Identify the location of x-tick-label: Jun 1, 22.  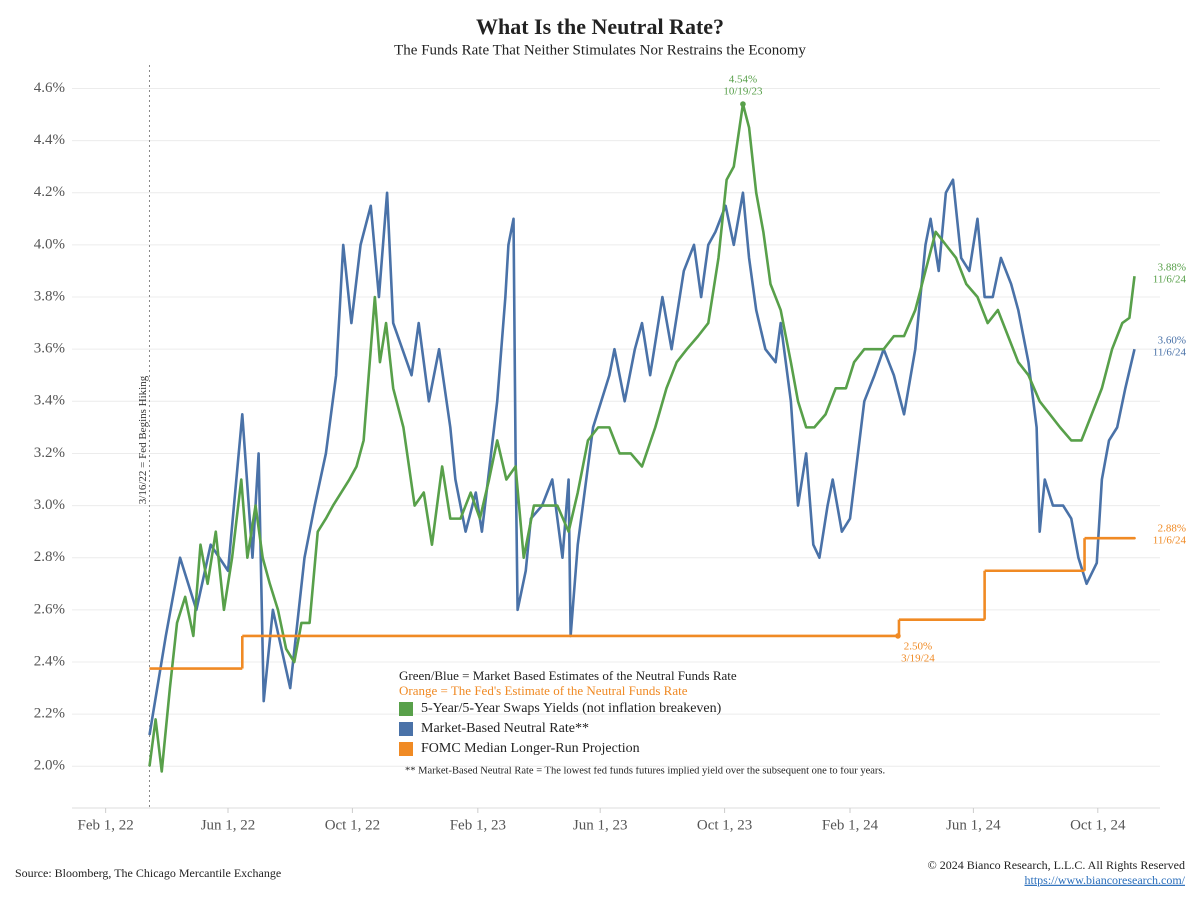
(228, 825).